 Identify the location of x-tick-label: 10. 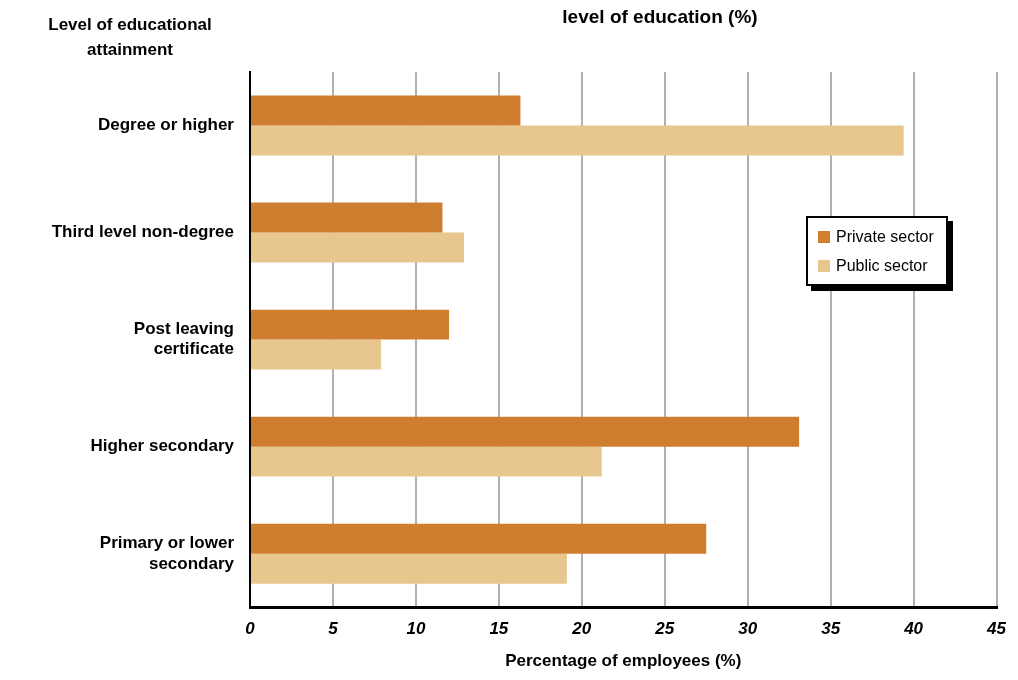
(416, 629).